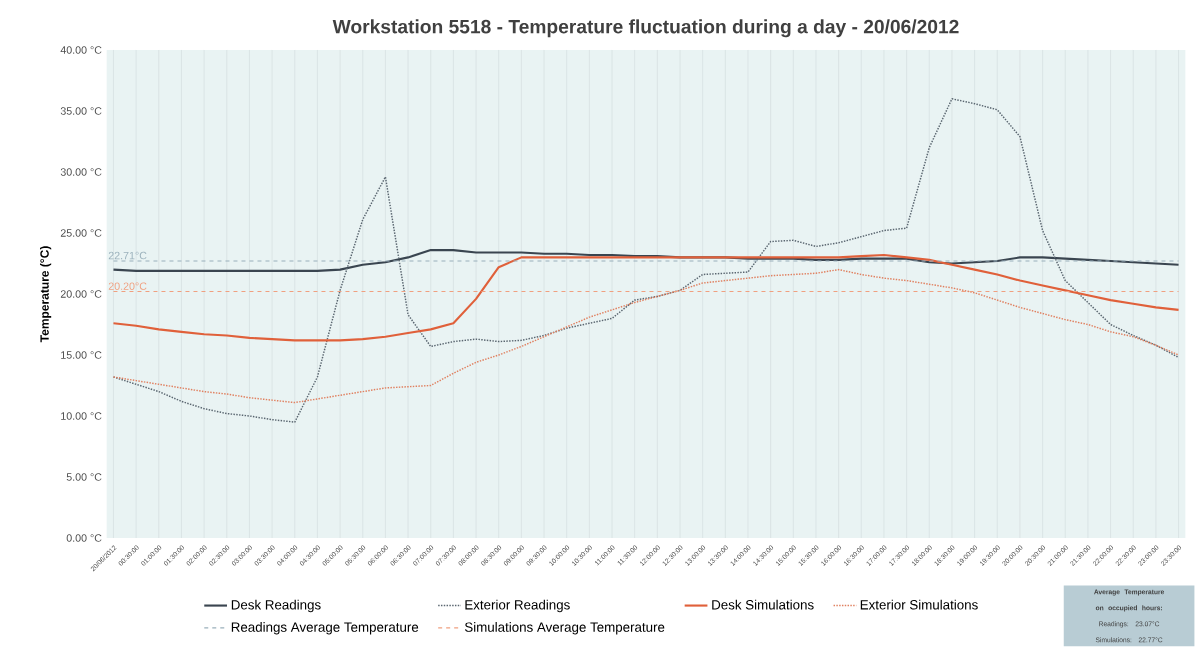 The image size is (1201, 660). Describe the element at coordinates (325, 628) in the screenshot. I see `legend-label: Readings Average Temperature` at that location.